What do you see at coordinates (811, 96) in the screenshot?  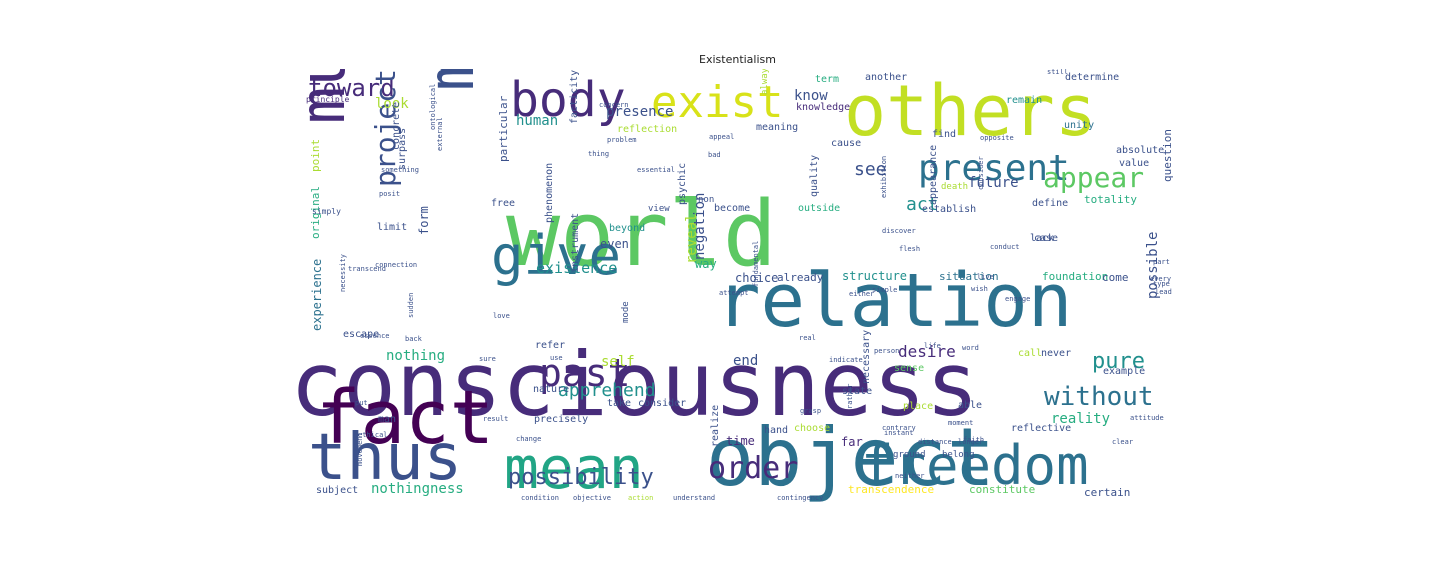 I see `word: know` at bounding box center [811, 96].